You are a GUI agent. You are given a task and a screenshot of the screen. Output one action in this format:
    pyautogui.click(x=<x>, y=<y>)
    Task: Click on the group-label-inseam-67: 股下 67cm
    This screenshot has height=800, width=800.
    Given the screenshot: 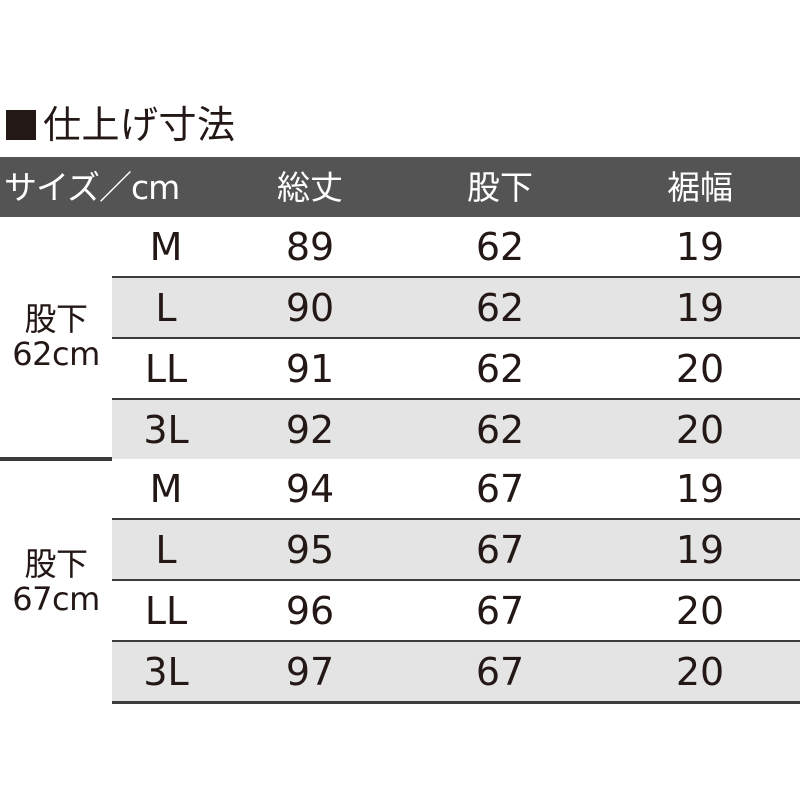 What is the action you would take?
    pyautogui.click(x=56, y=580)
    